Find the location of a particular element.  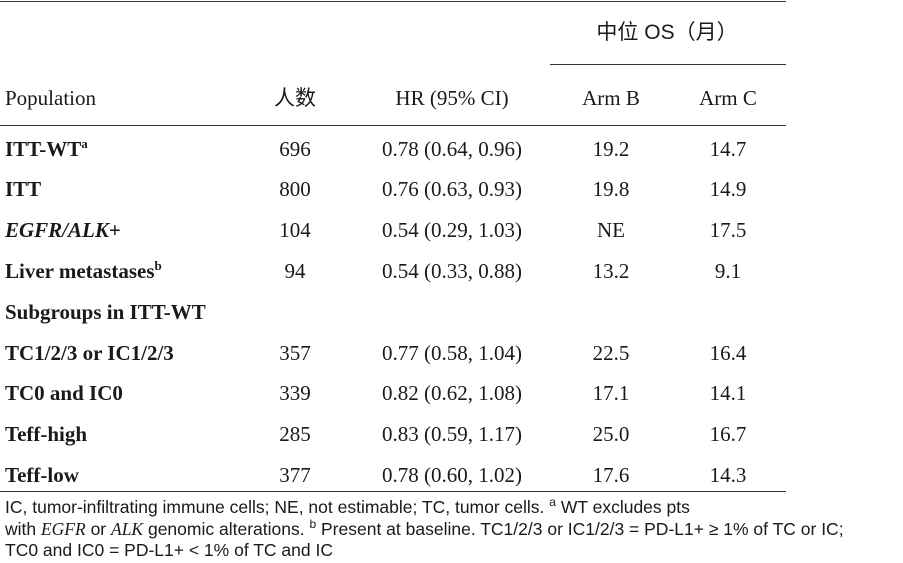

row-arm-c: 14.3 is located at coordinates (728, 475).